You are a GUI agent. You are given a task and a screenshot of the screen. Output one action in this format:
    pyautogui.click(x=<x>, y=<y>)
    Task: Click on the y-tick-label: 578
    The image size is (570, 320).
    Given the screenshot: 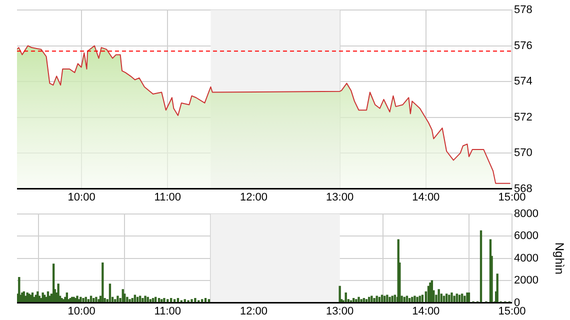 What is the action you would take?
    pyautogui.click(x=523, y=10)
    